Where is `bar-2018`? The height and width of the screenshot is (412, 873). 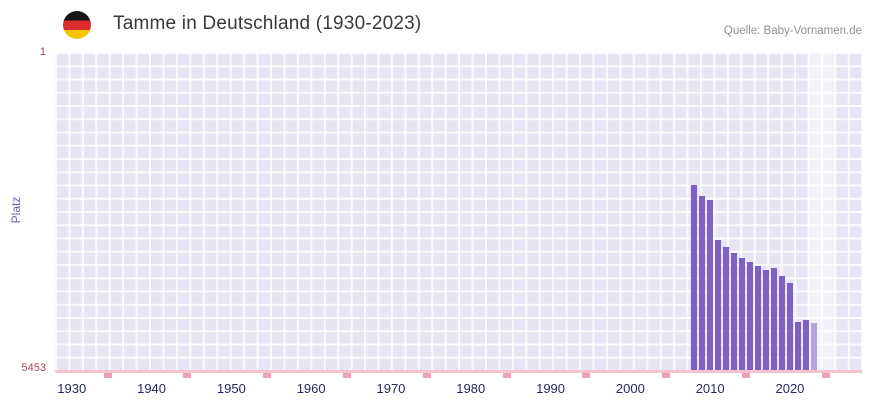 bar-2018 is located at coordinates (774, 319).